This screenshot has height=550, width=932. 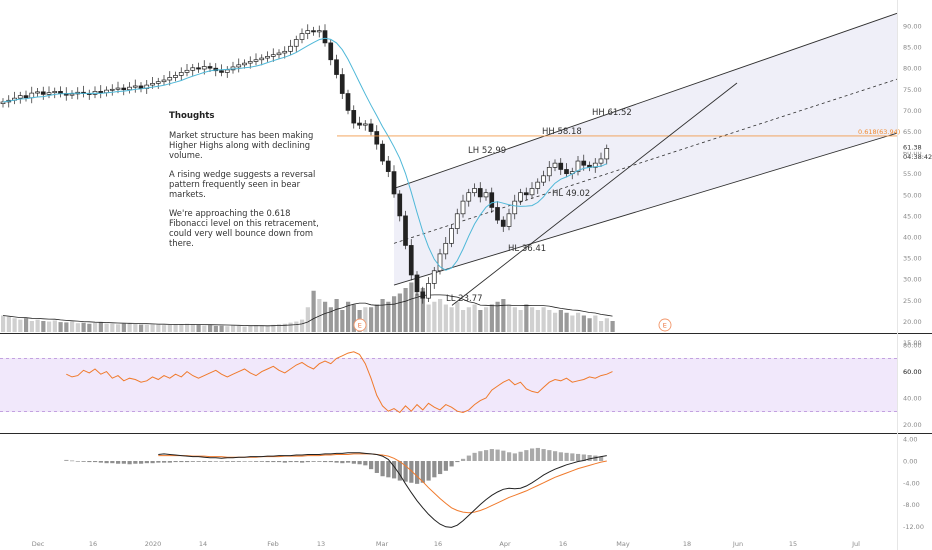 What do you see at coordinates (912, 69) in the screenshot?
I see `price-axis-tick: 80.00` at bounding box center [912, 69].